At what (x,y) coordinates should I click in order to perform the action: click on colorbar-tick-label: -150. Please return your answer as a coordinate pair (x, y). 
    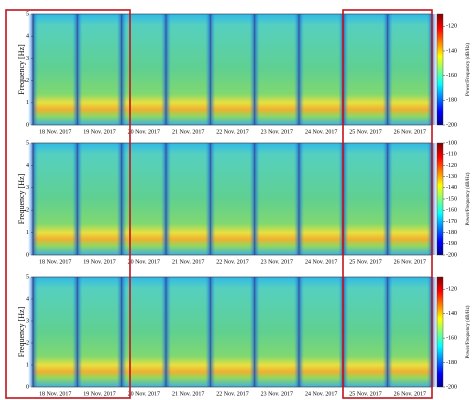
    Looking at the image, I should click on (451, 199).